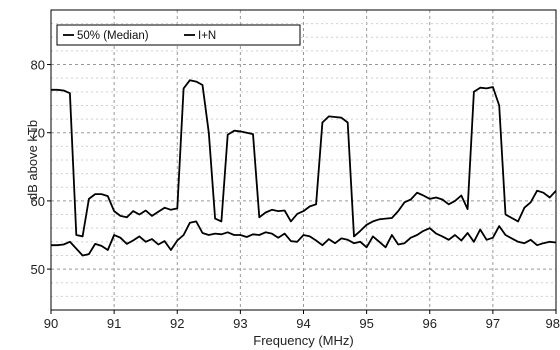  I want to click on y-tick-label: 80, so click(38, 65).